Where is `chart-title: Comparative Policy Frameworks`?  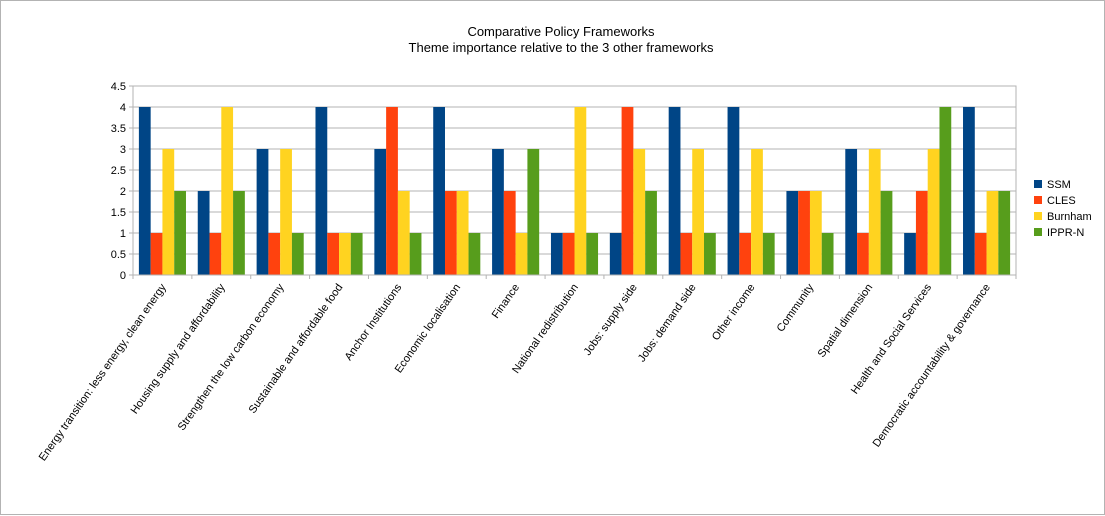
chart-title: Comparative Policy Frameworks is located at coordinates (561, 31).